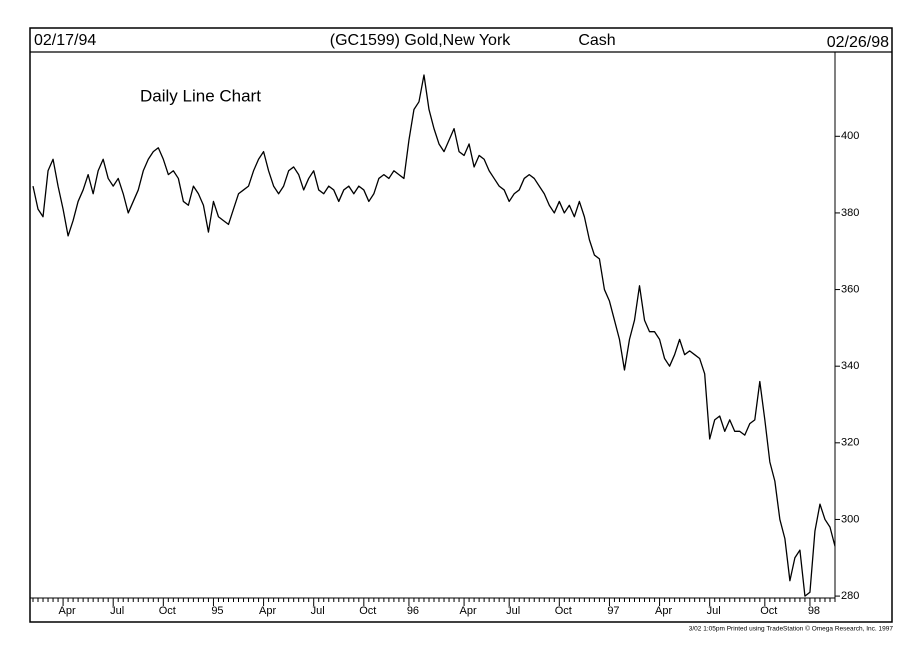  Describe the element at coordinates (65, 40) in the screenshot. I see `start-date: 02/17/94` at that location.